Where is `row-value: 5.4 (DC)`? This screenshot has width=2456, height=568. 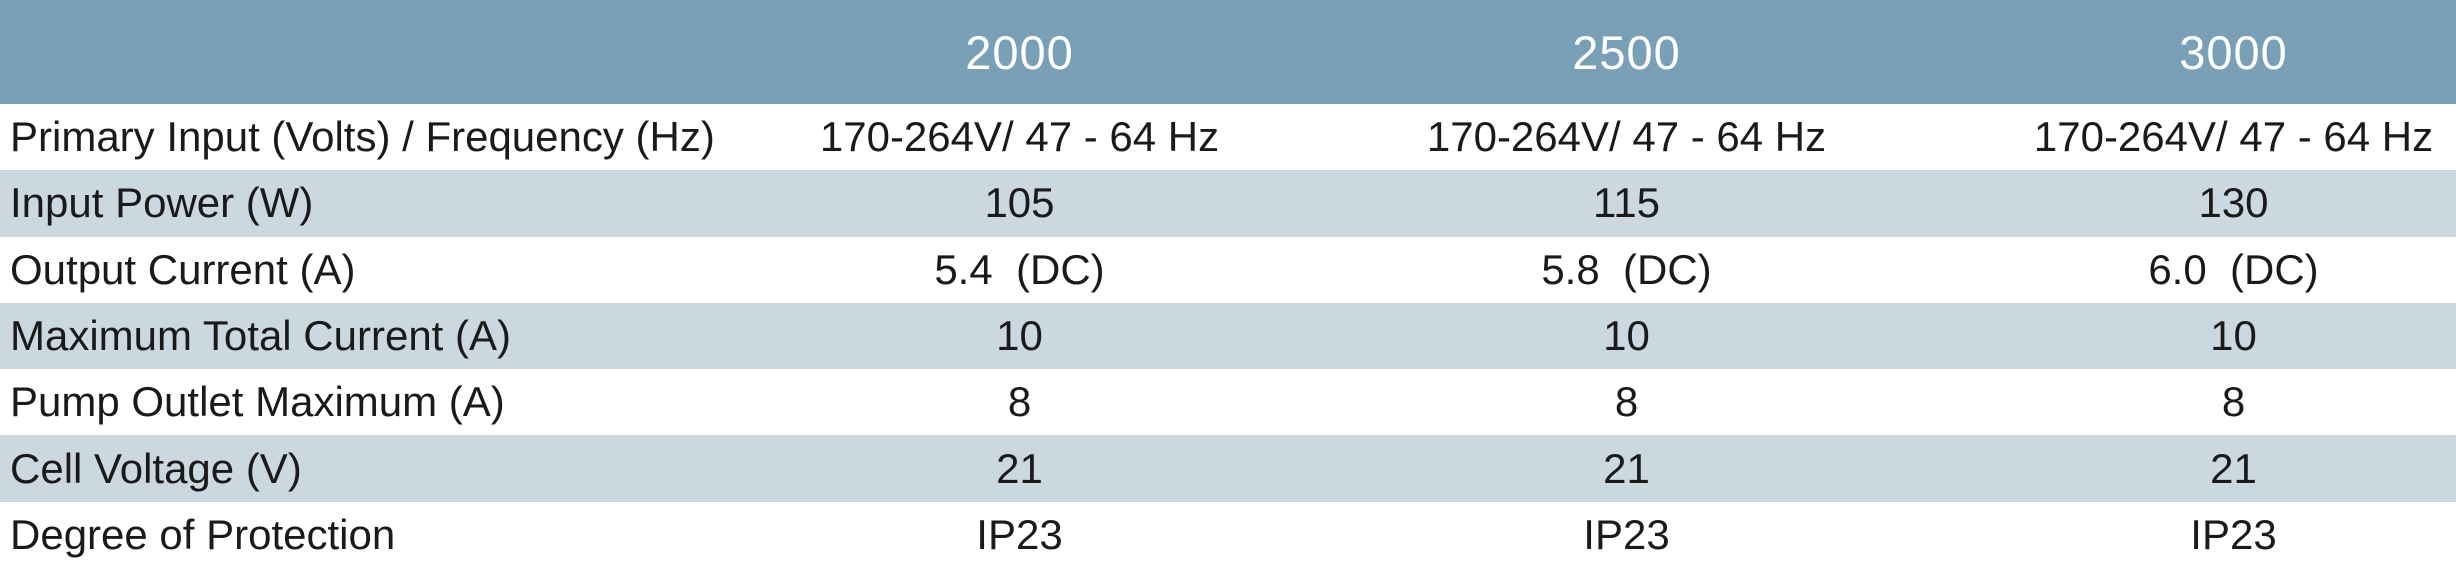 row-value: 5.4 (DC) is located at coordinates (1019, 269).